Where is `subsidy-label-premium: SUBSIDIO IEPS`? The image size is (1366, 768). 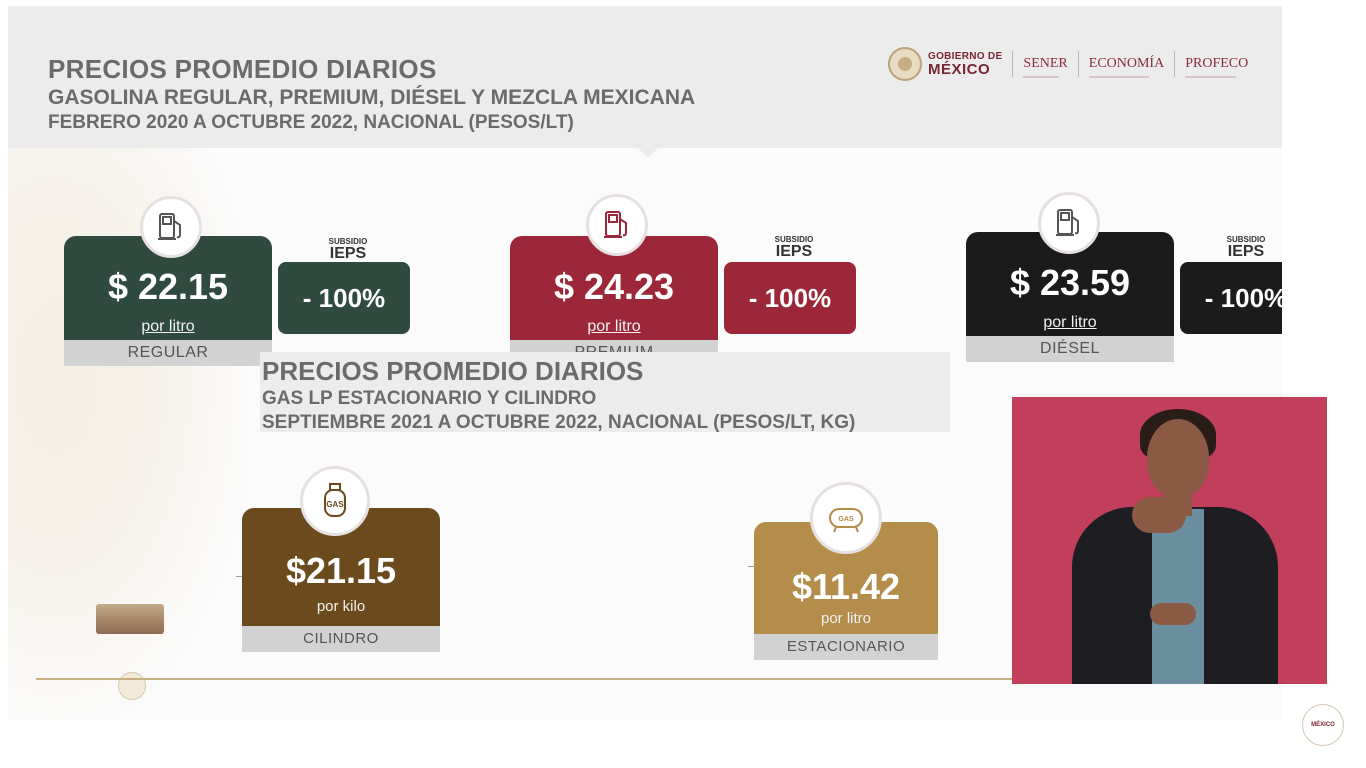
subsidy-label-premium: SUBSIDIO IEPS is located at coordinates (794, 248).